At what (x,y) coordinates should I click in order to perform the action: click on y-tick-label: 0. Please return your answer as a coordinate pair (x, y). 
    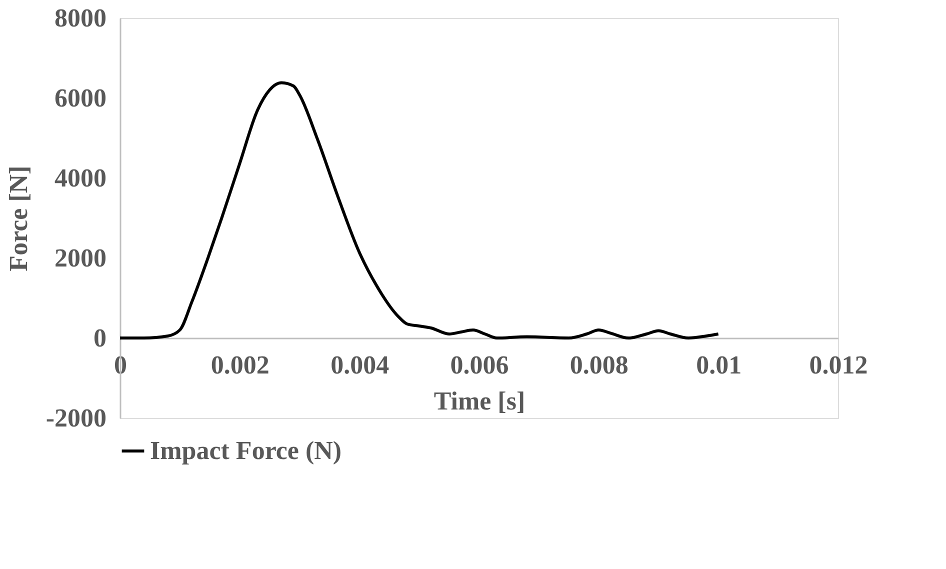
    Looking at the image, I should click on (100, 338).